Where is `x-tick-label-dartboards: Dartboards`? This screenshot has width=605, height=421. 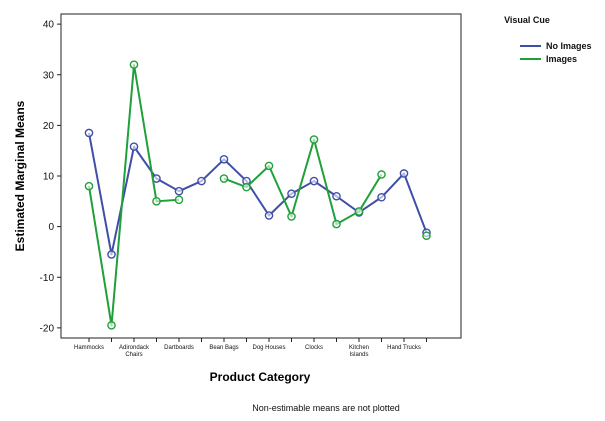
x-tick-label-dartboards: Dartboards is located at coordinates (179, 348).